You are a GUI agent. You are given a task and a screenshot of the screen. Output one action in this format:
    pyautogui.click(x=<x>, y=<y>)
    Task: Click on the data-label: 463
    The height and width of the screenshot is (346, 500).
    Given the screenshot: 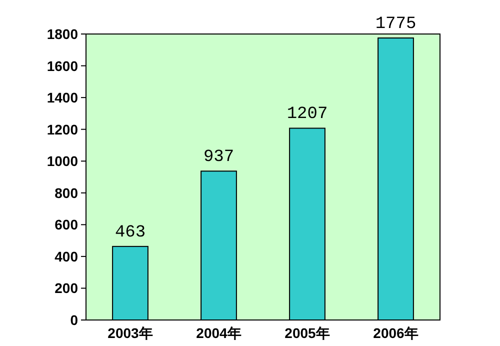 What is the action you would take?
    pyautogui.click(x=130, y=232)
    